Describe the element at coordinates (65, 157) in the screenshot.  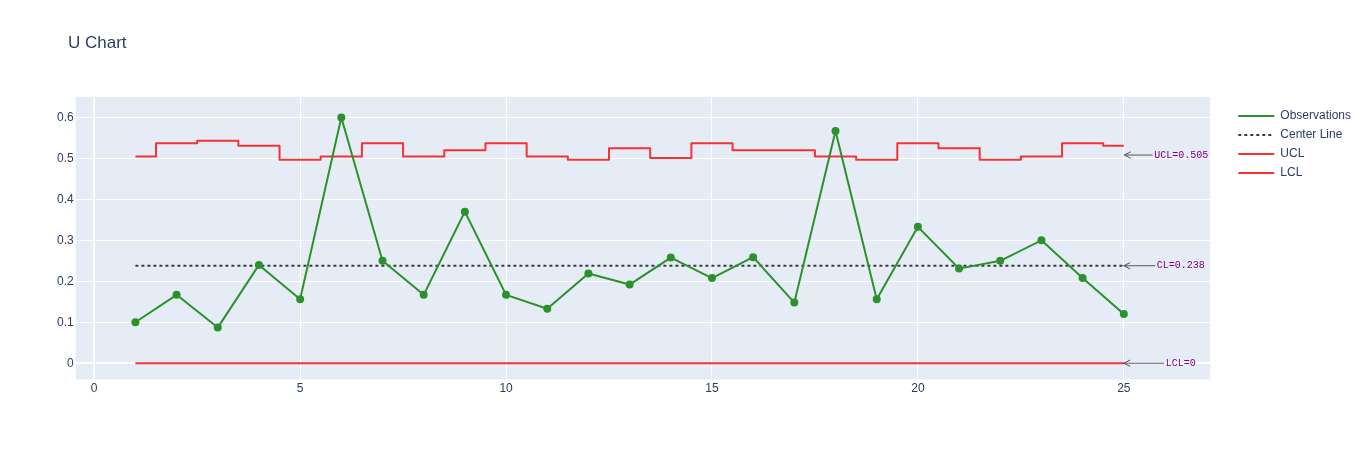
I see `y-tick-label: 0.5` at that location.